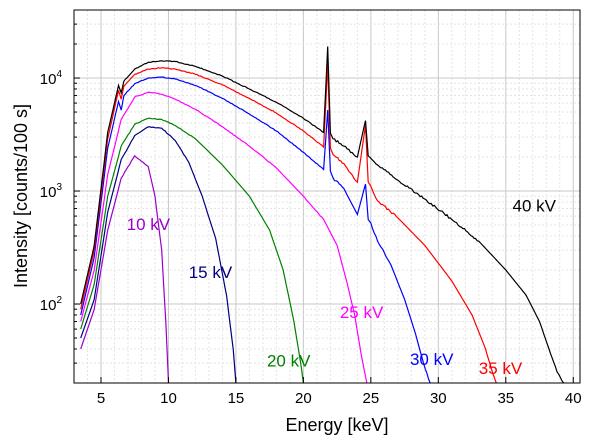 This screenshot has height=444, width=601. I want to click on x-tick-label: 35, so click(505, 398).